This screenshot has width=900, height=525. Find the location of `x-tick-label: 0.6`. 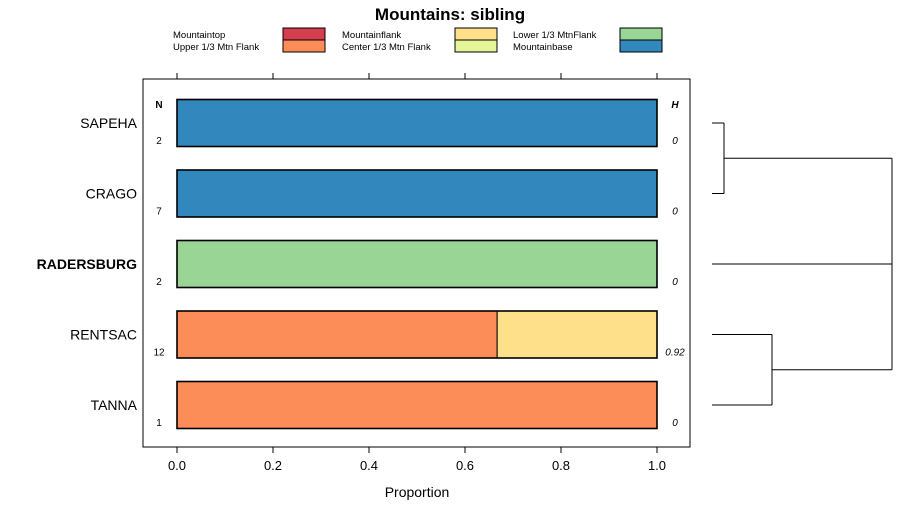

x-tick-label: 0.6 is located at coordinates (465, 465).